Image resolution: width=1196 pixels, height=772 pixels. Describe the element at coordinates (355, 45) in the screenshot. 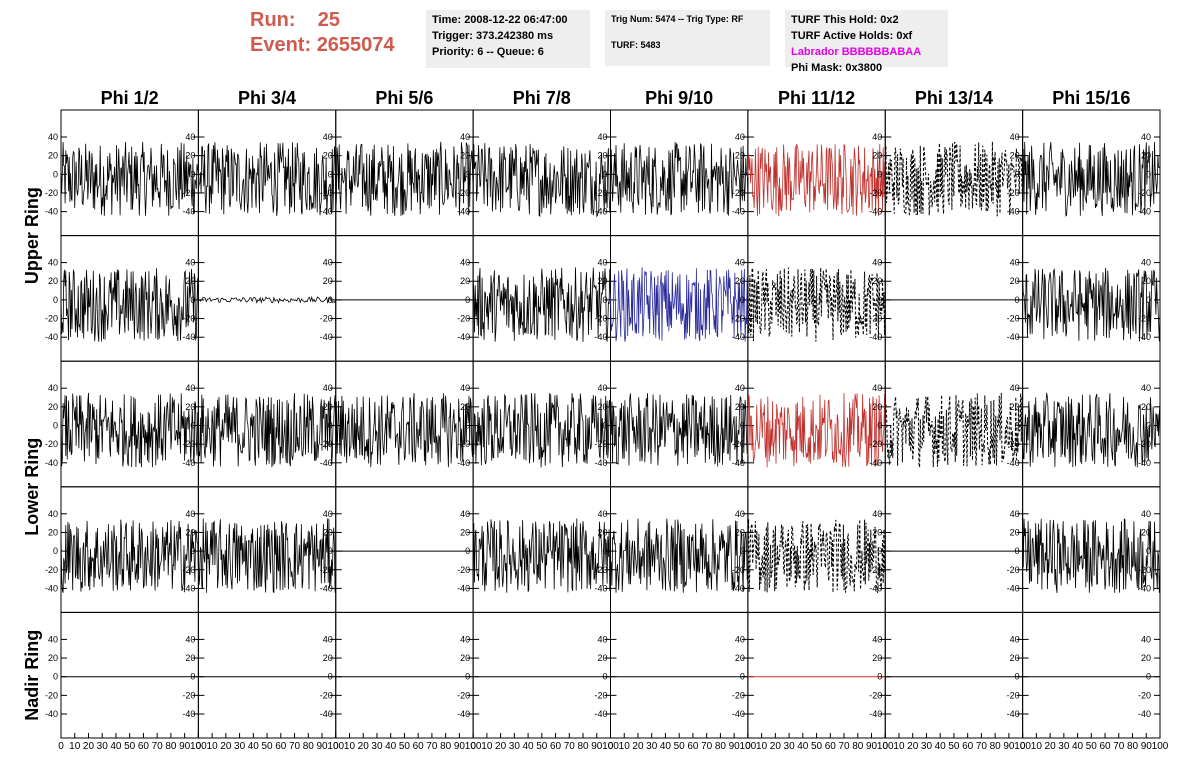

I see `event-value: 2655074` at that location.